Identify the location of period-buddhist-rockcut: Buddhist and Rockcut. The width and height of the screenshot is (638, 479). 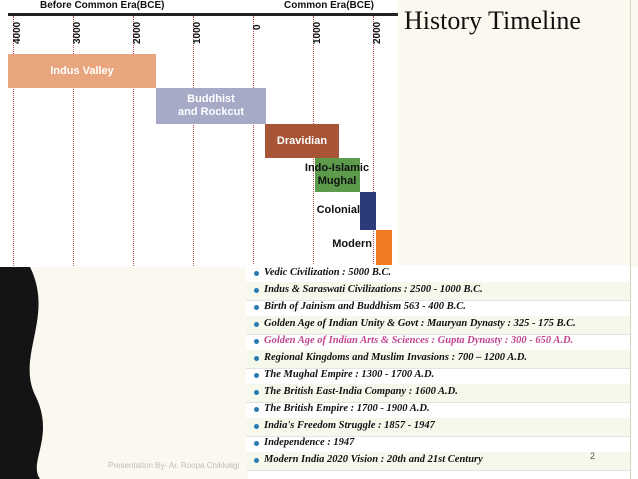
(211, 106).